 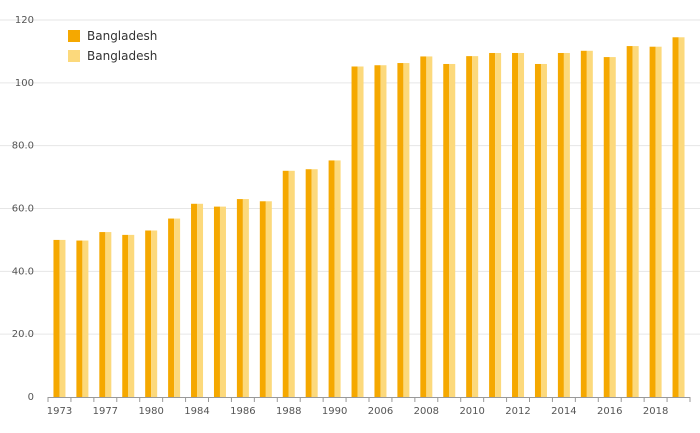 I want to click on bar-series-1-2005, so click(x=354, y=231).